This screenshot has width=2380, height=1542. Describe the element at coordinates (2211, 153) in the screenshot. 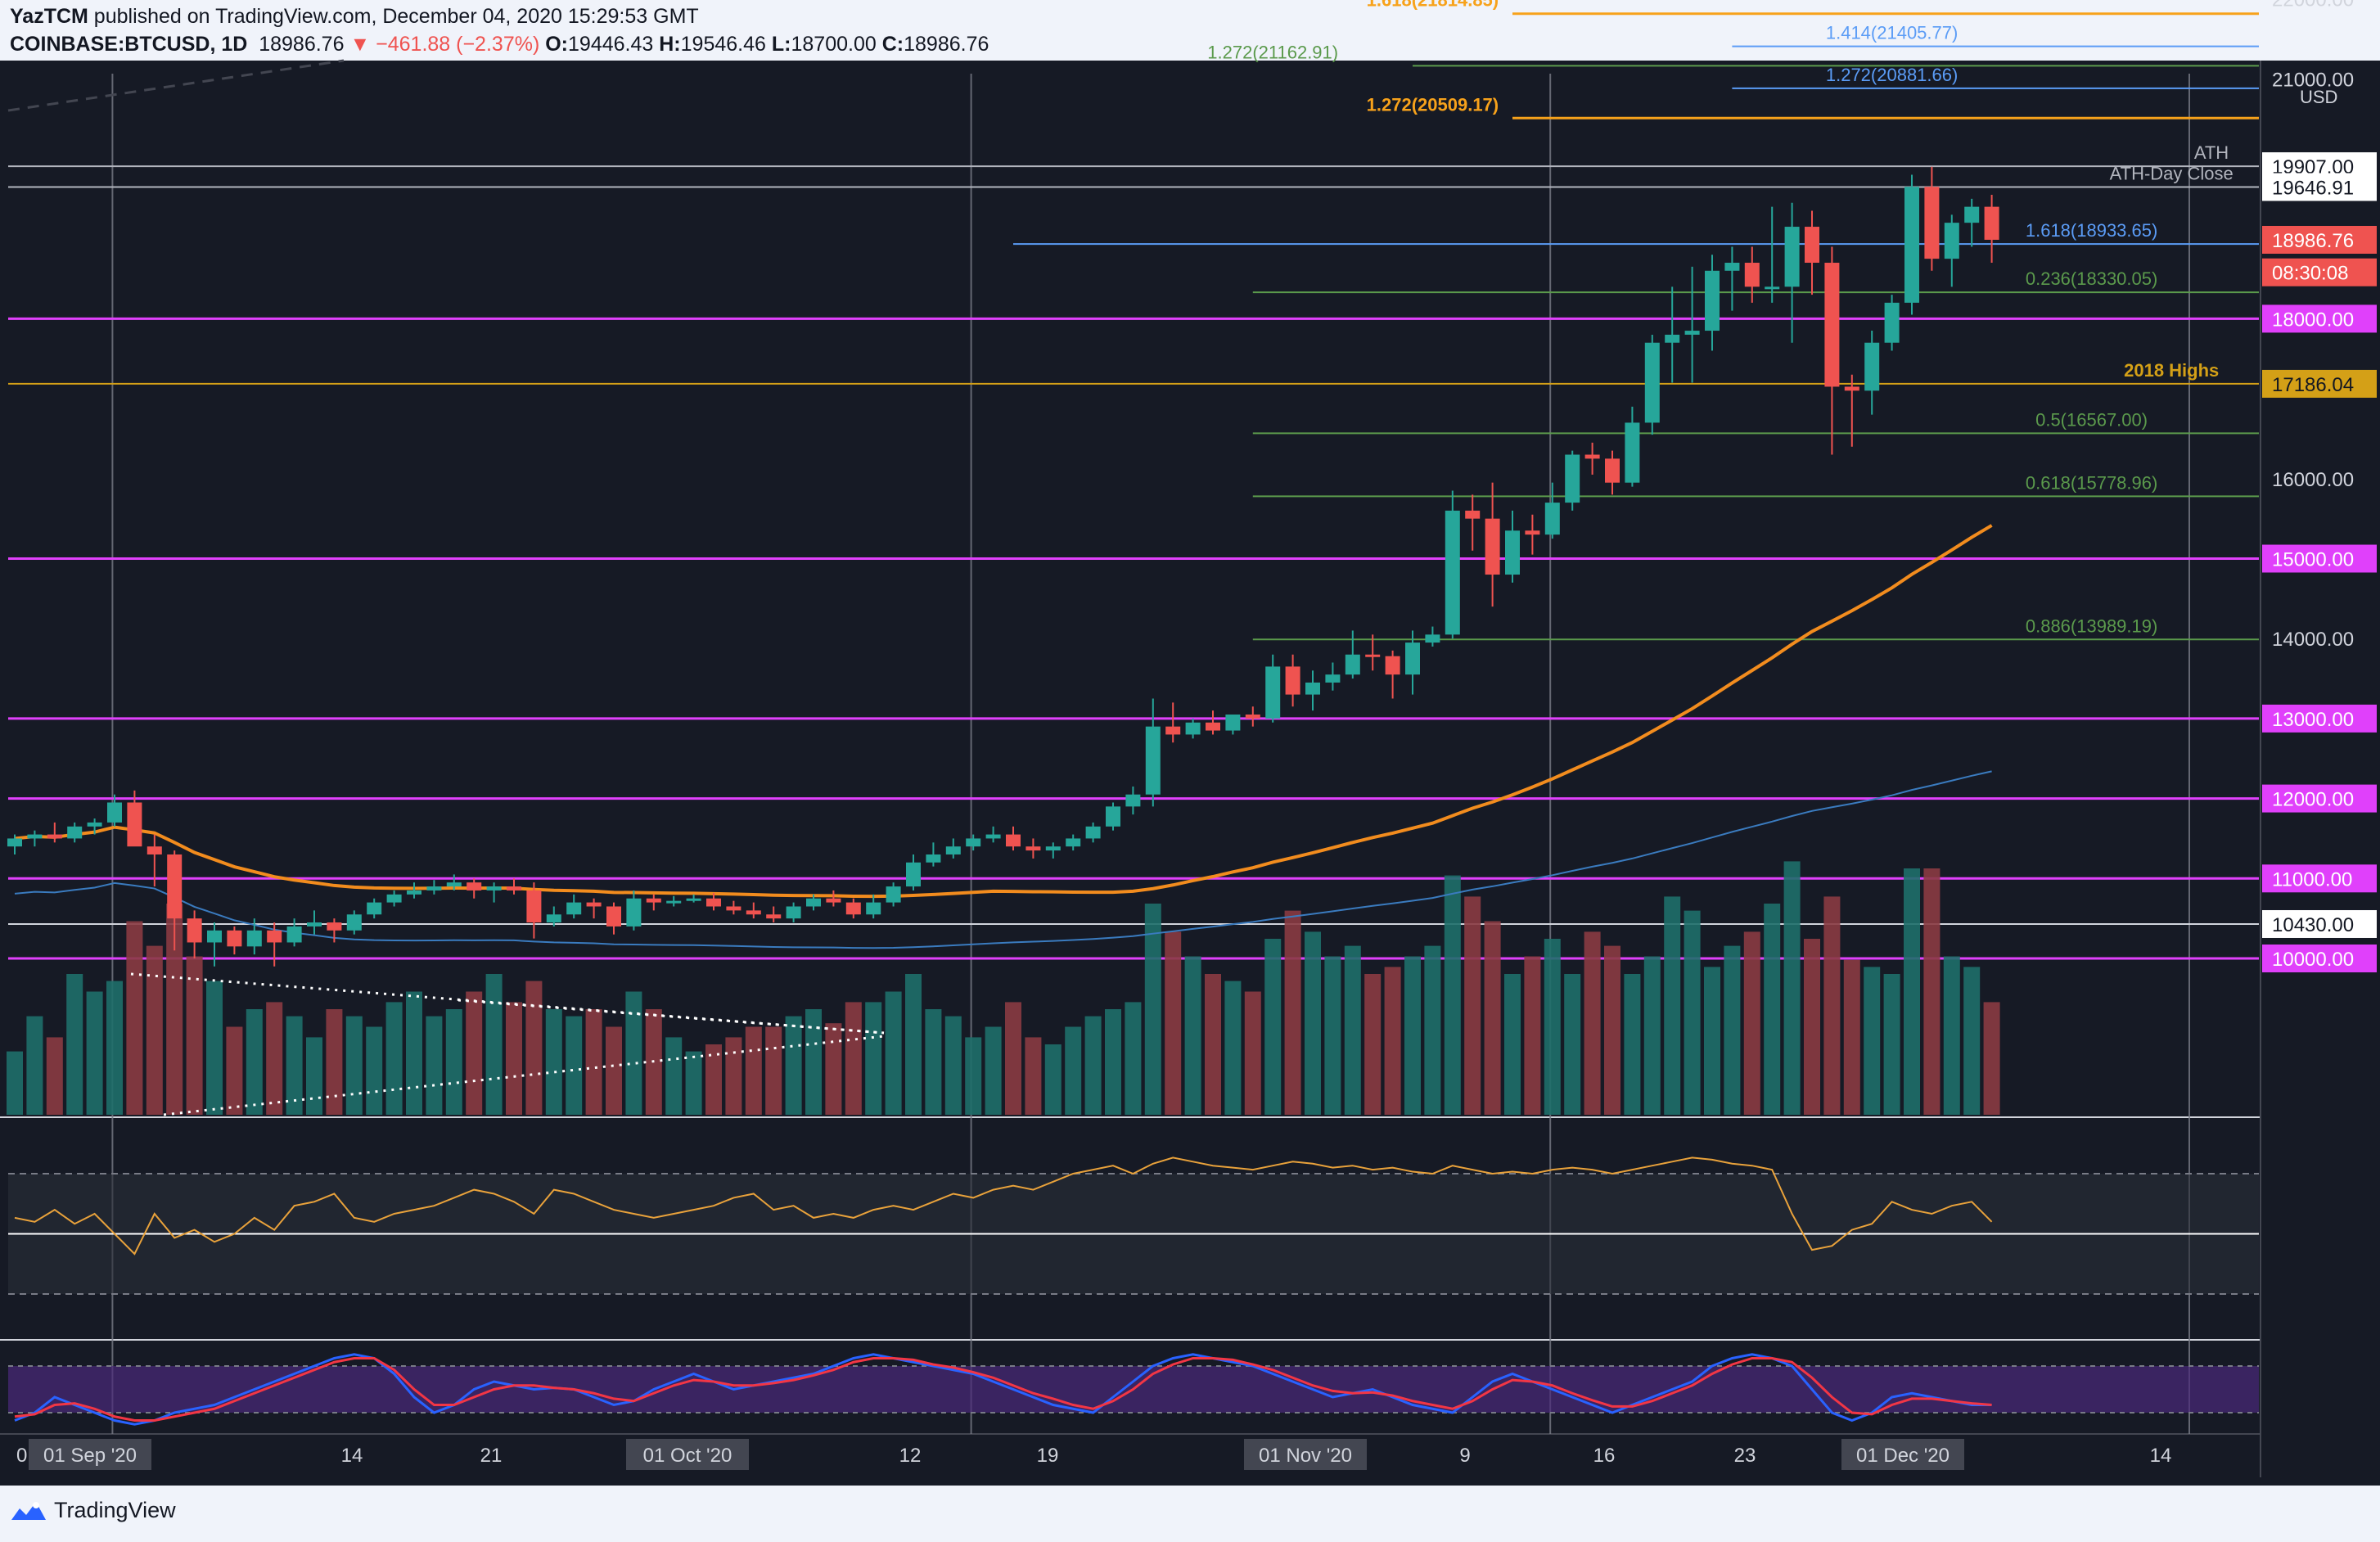

I see `level-label: ATH` at that location.